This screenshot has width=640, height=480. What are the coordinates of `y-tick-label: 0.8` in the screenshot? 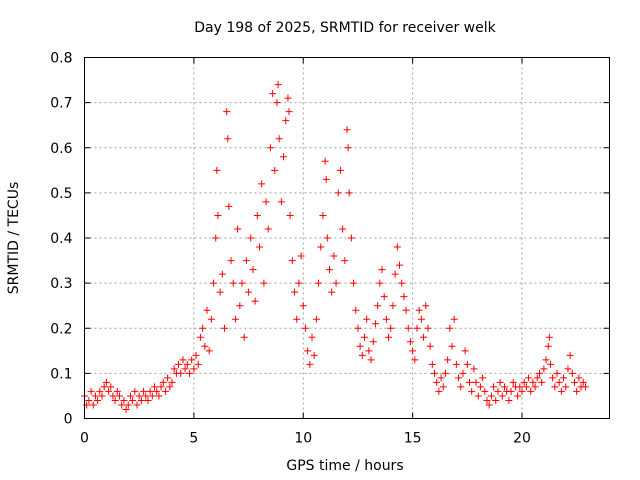 It's located at (61, 59).